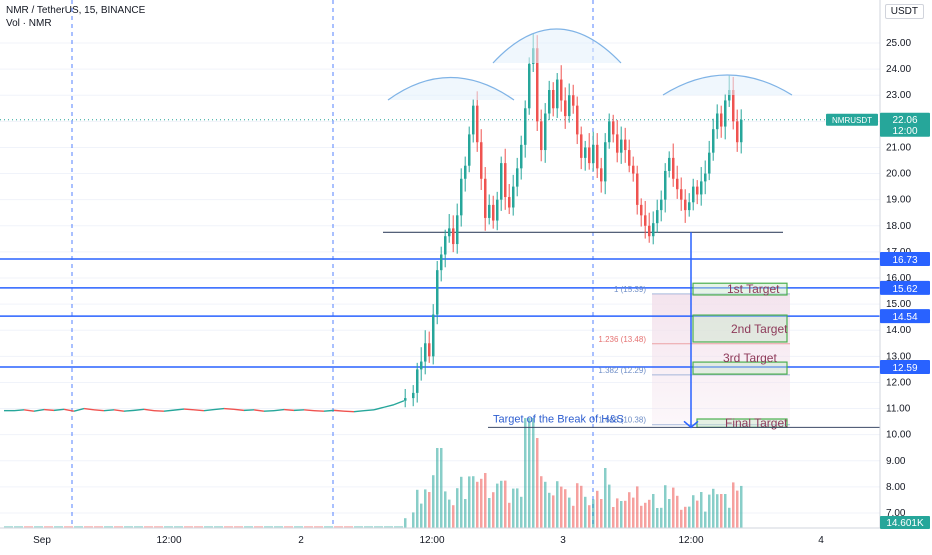 Image resolution: width=932 pixels, height=555 pixels. What do you see at coordinates (29, 23) in the screenshot?
I see `volume-indicator-label: Vol · NMR` at bounding box center [29, 23].